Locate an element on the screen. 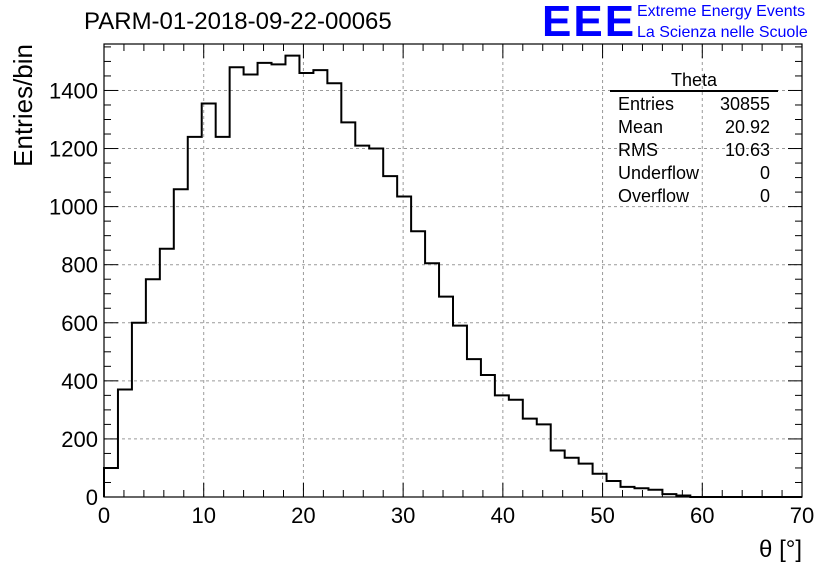 The height and width of the screenshot is (572, 836). stats-label: Mean is located at coordinates (641, 127).